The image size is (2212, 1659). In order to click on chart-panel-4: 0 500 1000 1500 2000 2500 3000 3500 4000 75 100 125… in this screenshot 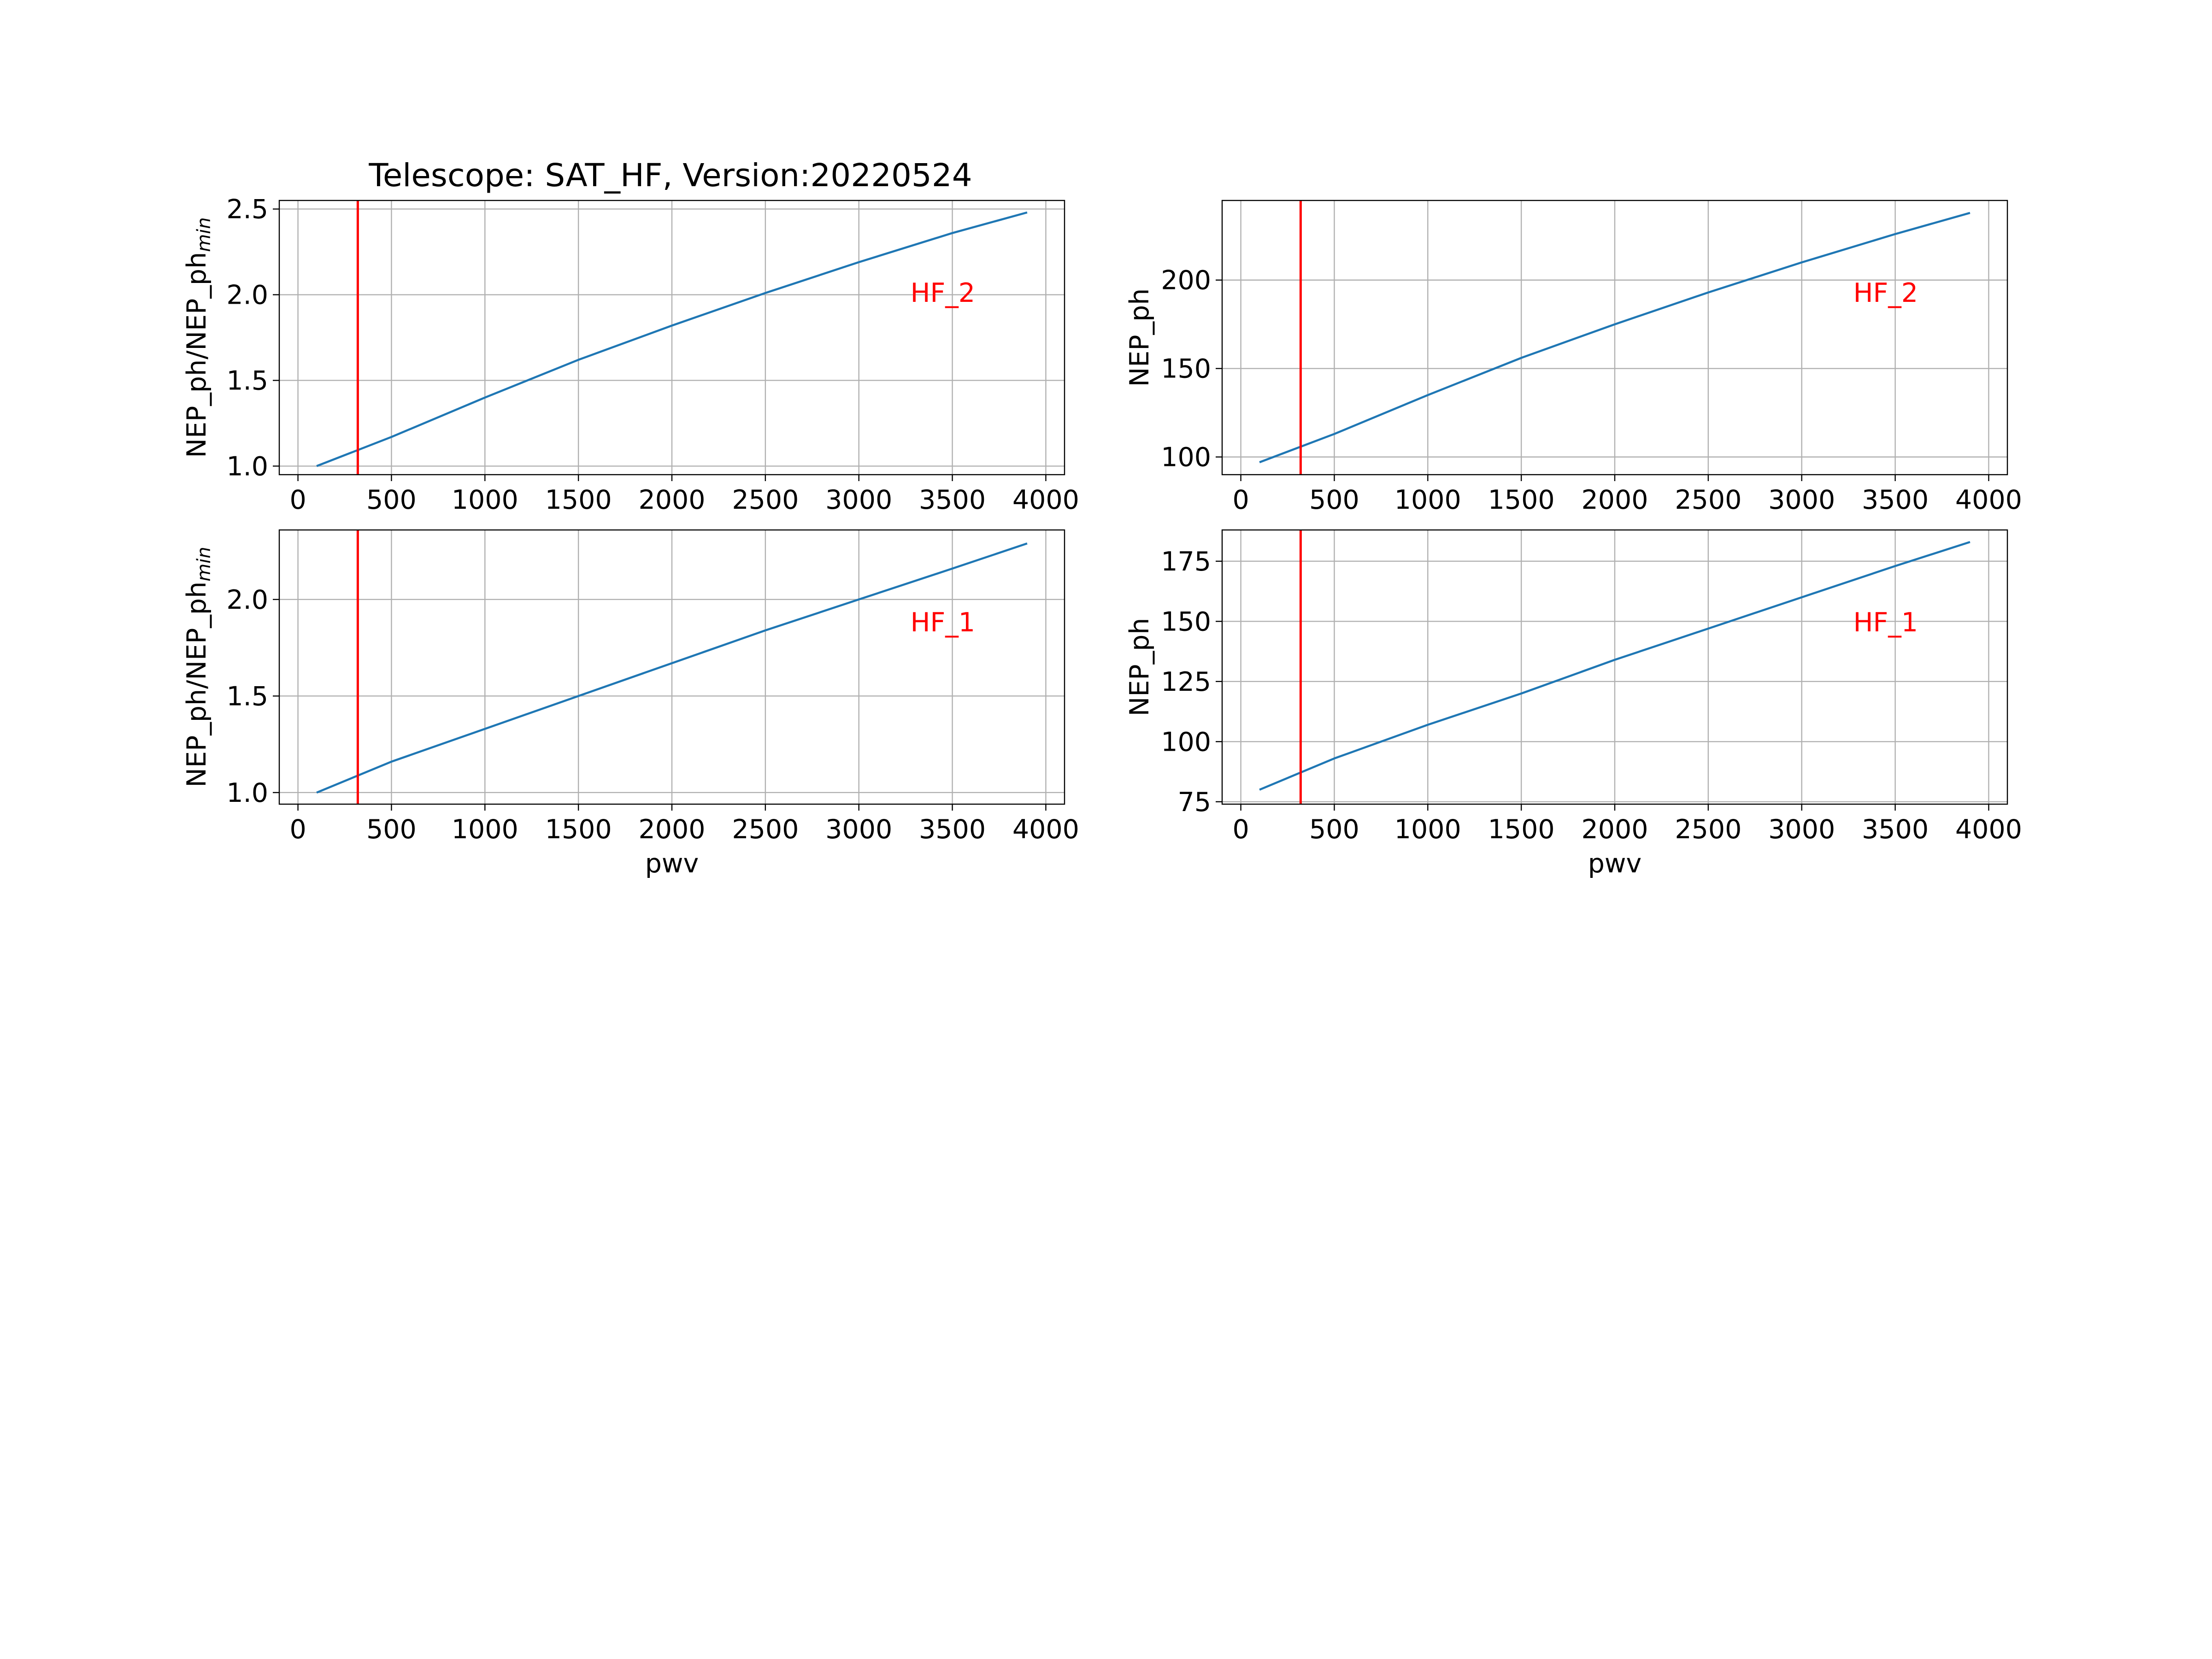, I will do `click(1573, 704)`.